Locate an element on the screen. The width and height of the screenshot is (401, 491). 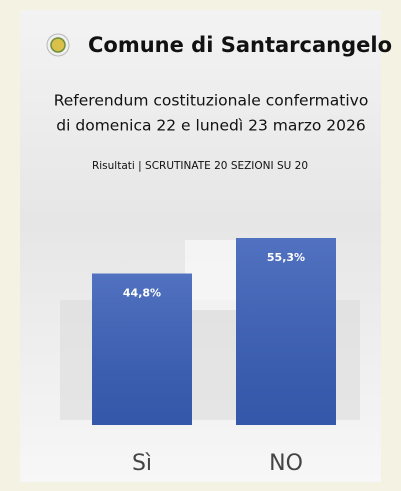
value-label: 44,8% is located at coordinates (142, 293).